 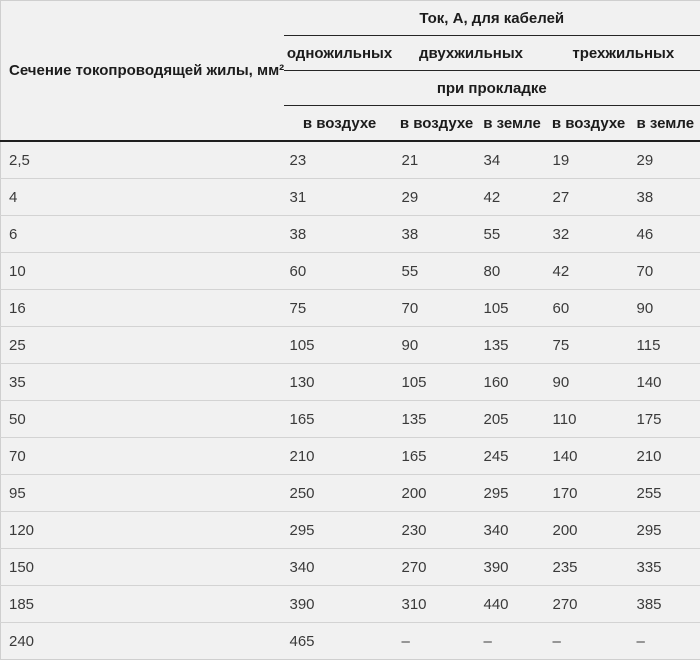 I want to click on current-value-cell: 255, so click(x=665, y=493).